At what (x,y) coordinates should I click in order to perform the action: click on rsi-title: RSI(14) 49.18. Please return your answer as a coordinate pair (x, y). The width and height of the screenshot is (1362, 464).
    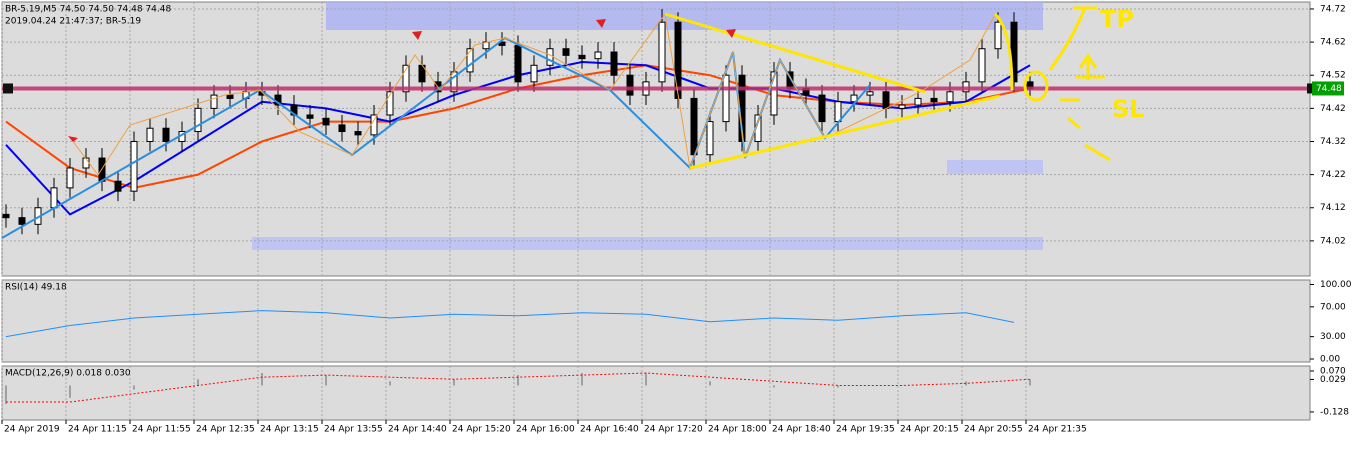
    Looking at the image, I should click on (36, 288).